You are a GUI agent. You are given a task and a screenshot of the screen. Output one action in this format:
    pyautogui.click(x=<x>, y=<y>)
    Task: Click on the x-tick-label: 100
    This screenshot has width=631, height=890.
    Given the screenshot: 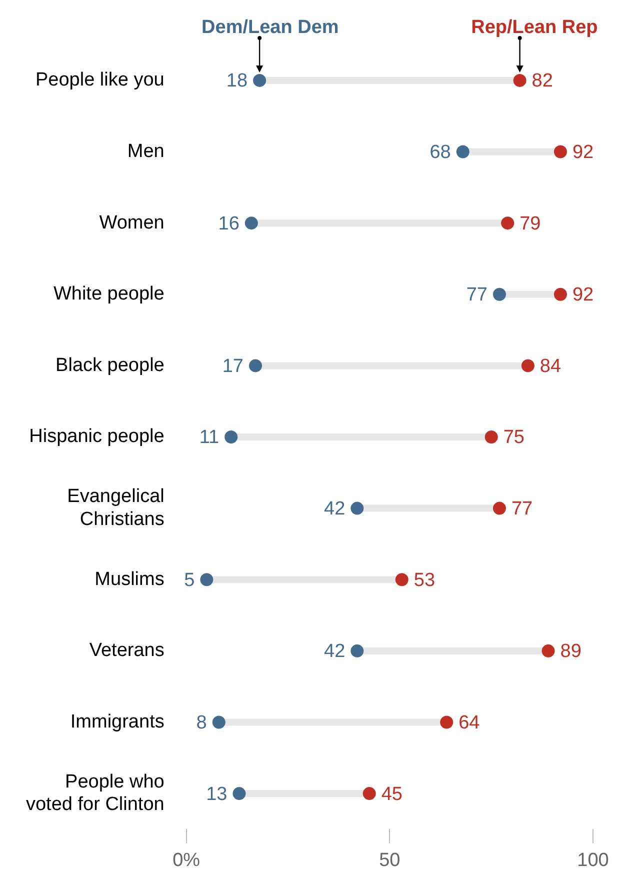 What is the action you would take?
    pyautogui.click(x=593, y=860)
    